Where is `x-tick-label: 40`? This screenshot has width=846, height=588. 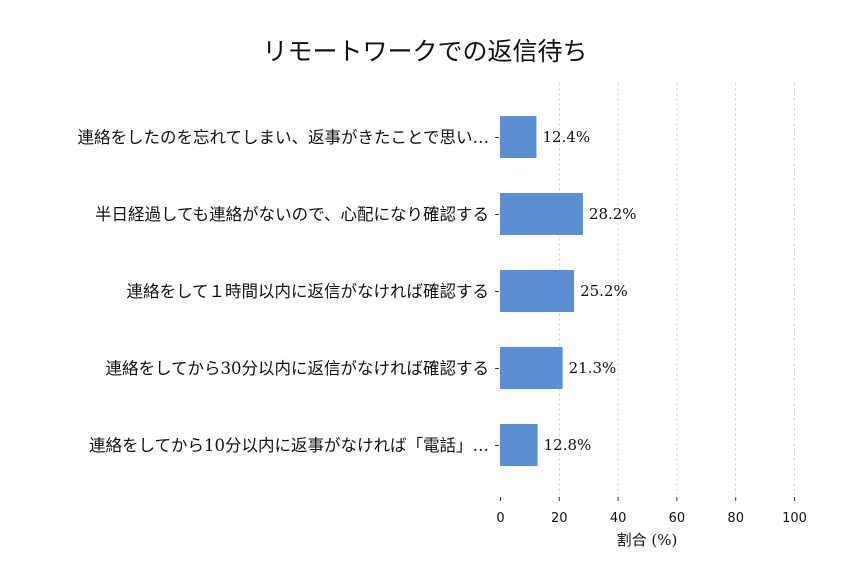
x-tick-label: 40 is located at coordinates (618, 518).